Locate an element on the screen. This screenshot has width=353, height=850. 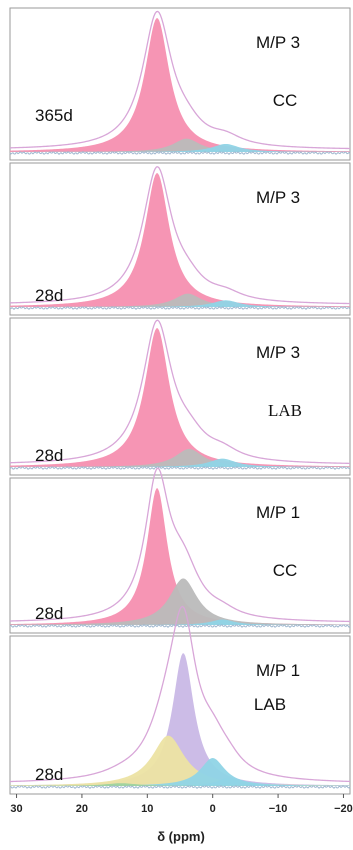
x-axis-label: δ (ppm) is located at coordinates (181, 836).